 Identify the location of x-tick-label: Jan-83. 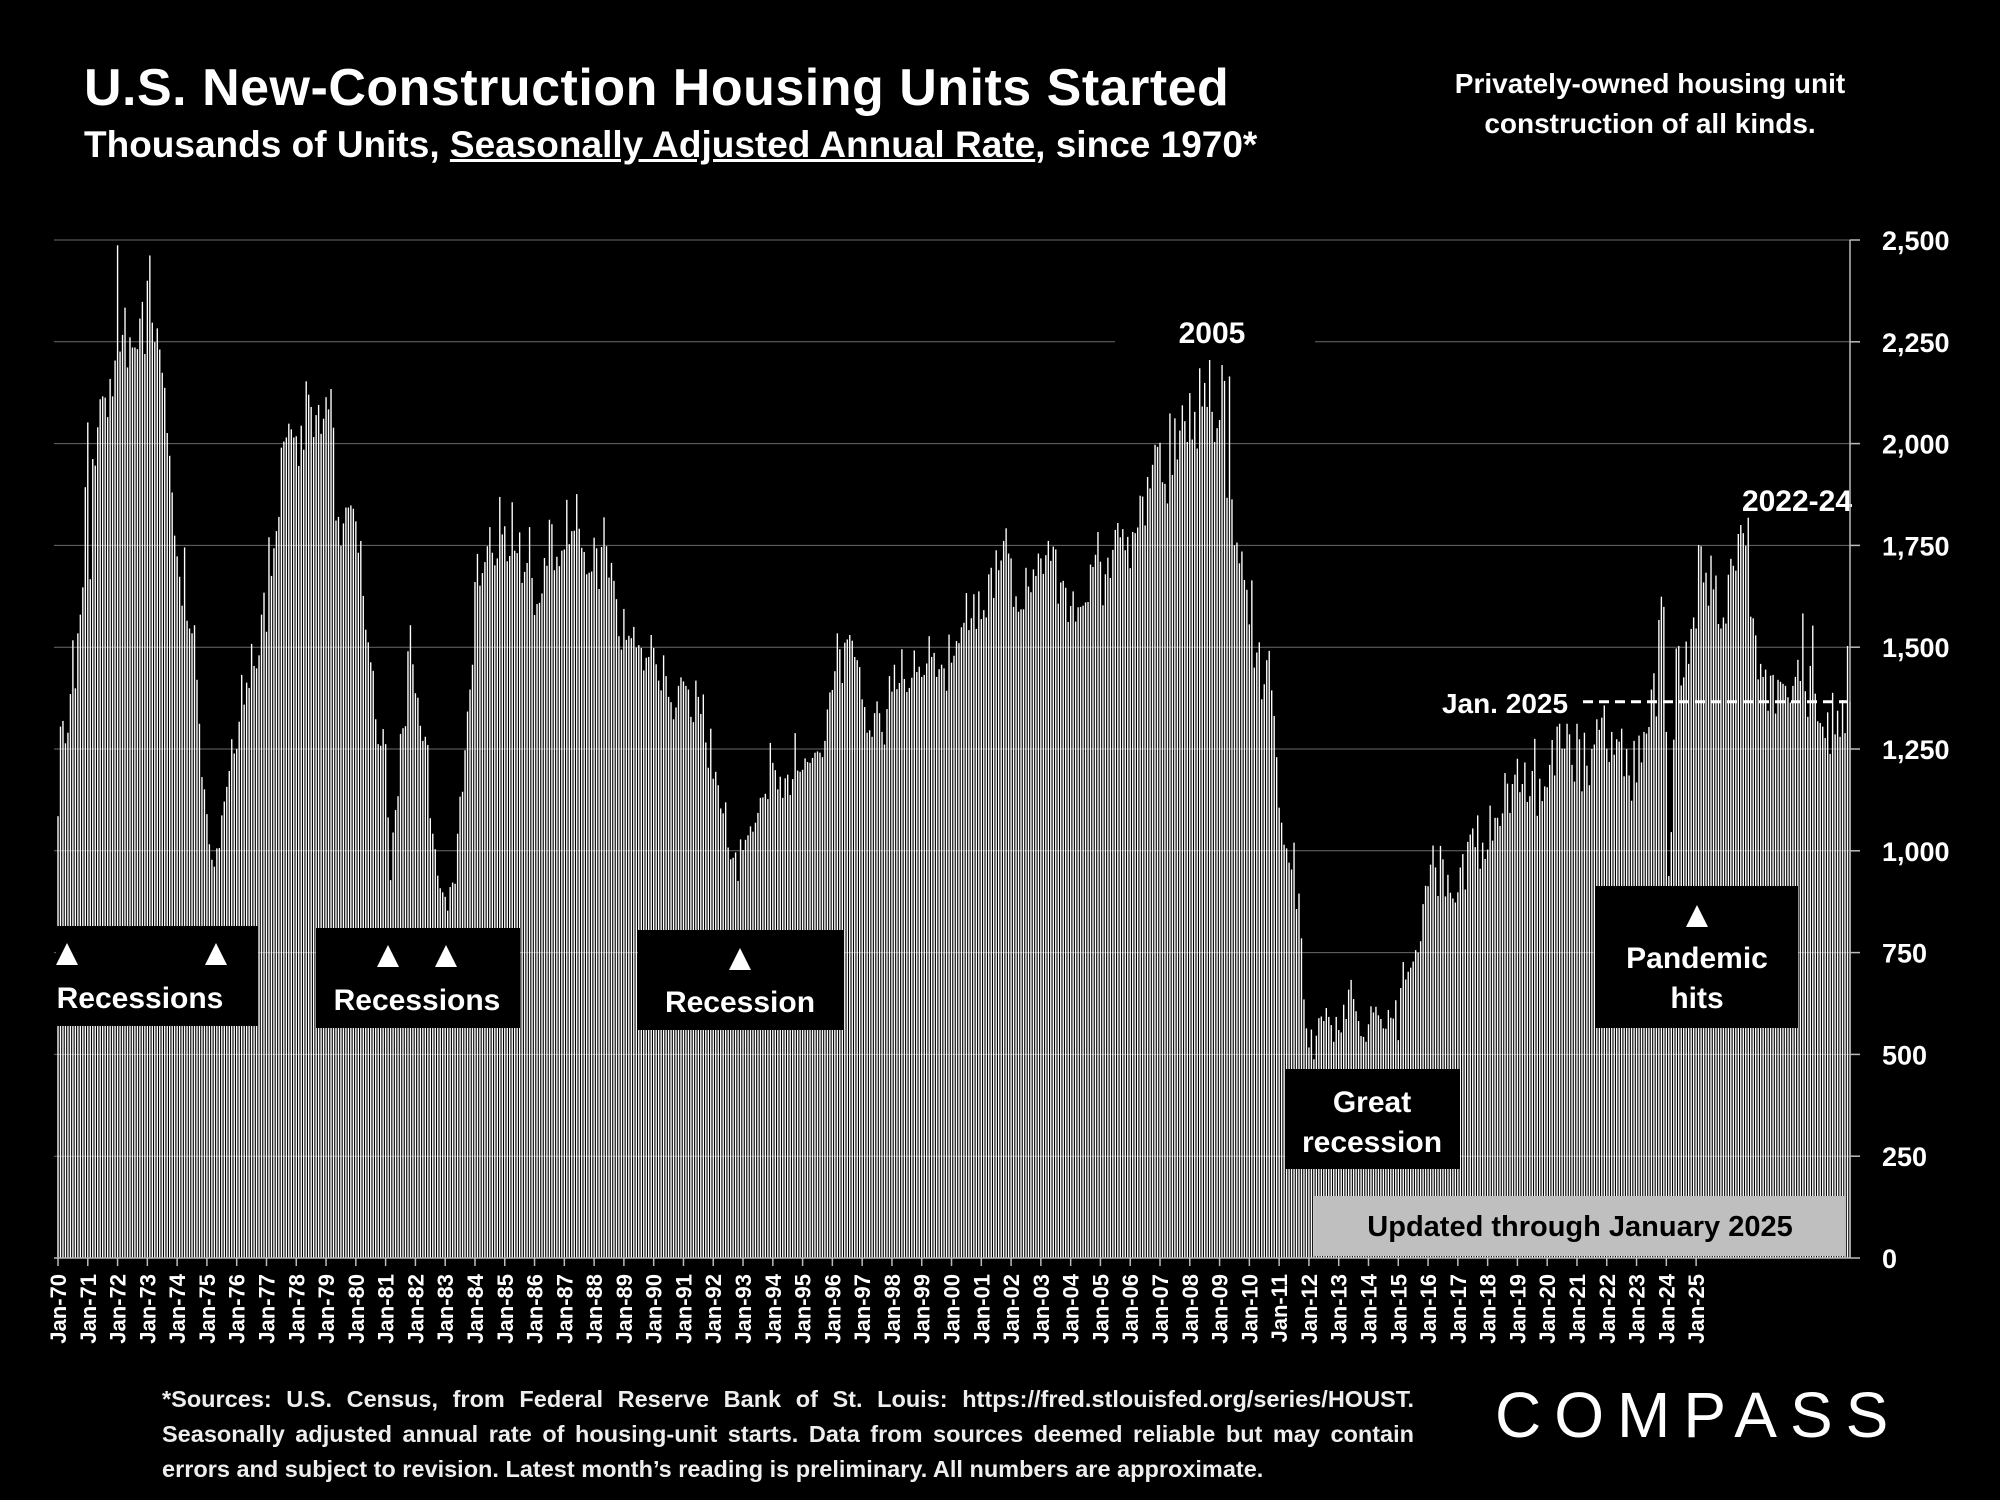
(445, 1309).